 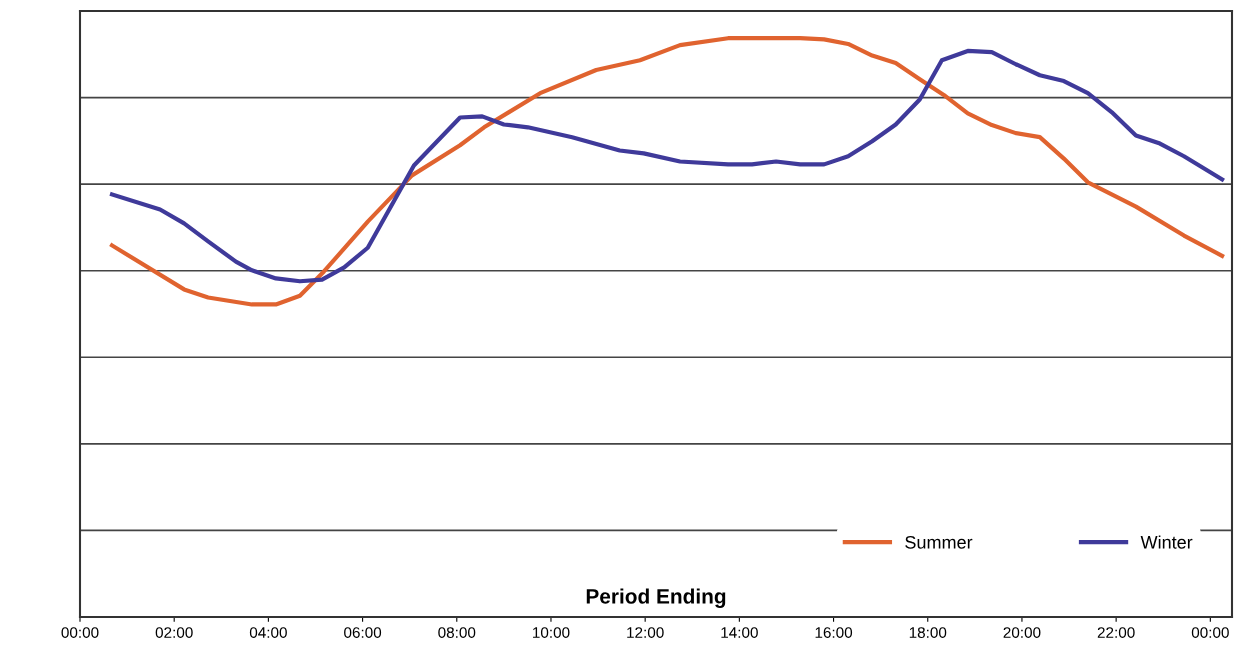 What do you see at coordinates (1116, 632) in the screenshot?
I see `x-tick-label: 22:00` at bounding box center [1116, 632].